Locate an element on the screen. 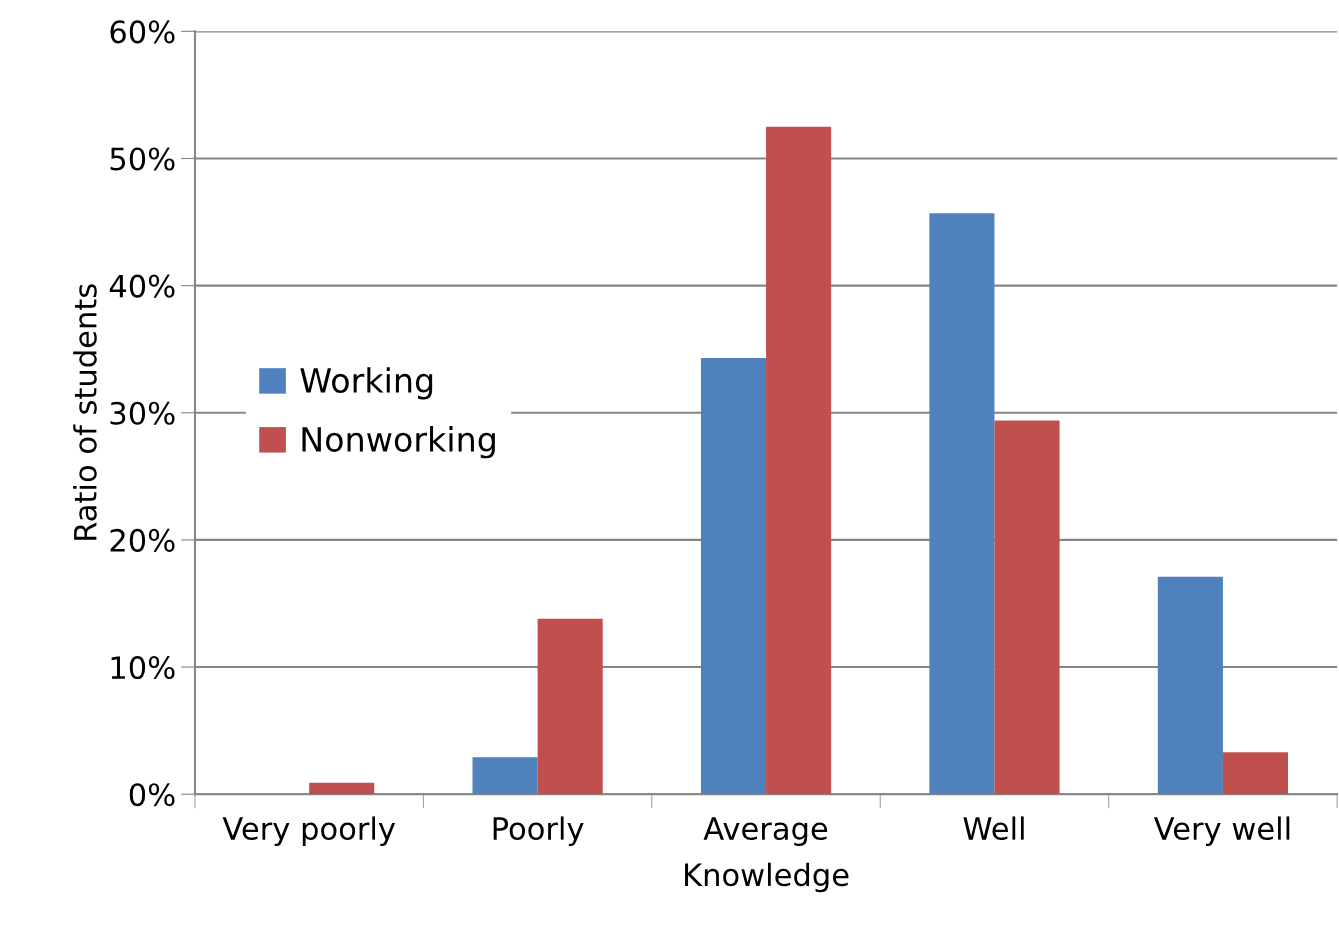 The height and width of the screenshot is (950, 1339). y-tick-label: 40% is located at coordinates (142, 286).